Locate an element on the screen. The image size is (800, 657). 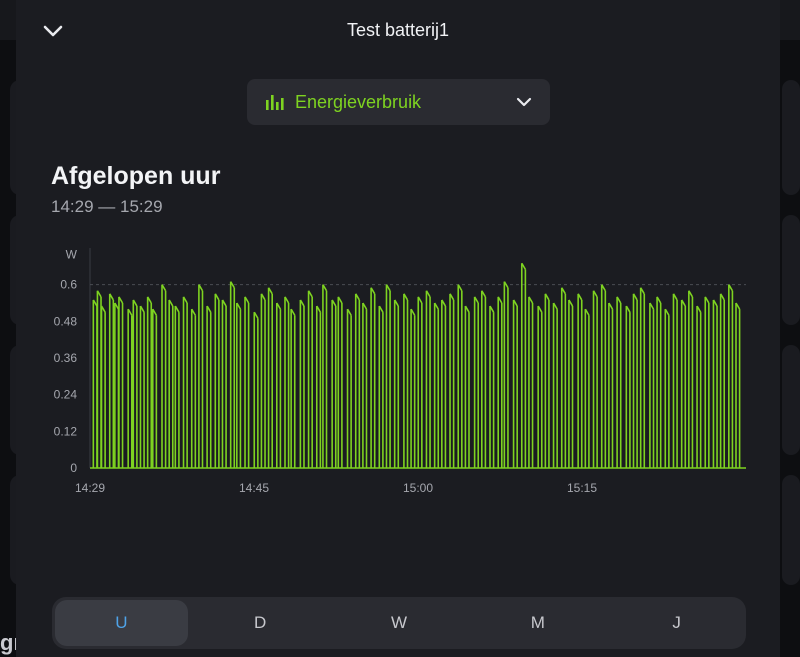
y-tick-label: 0.6 is located at coordinates (68, 285).